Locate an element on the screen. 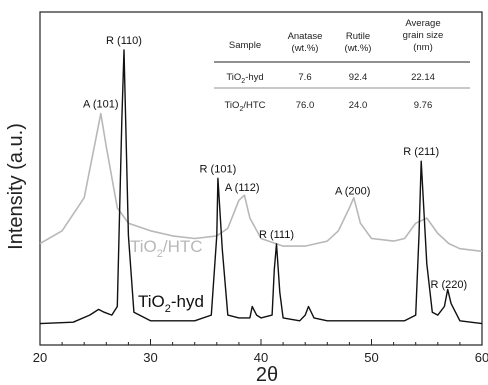  peak-label: A (112) is located at coordinates (242, 188).